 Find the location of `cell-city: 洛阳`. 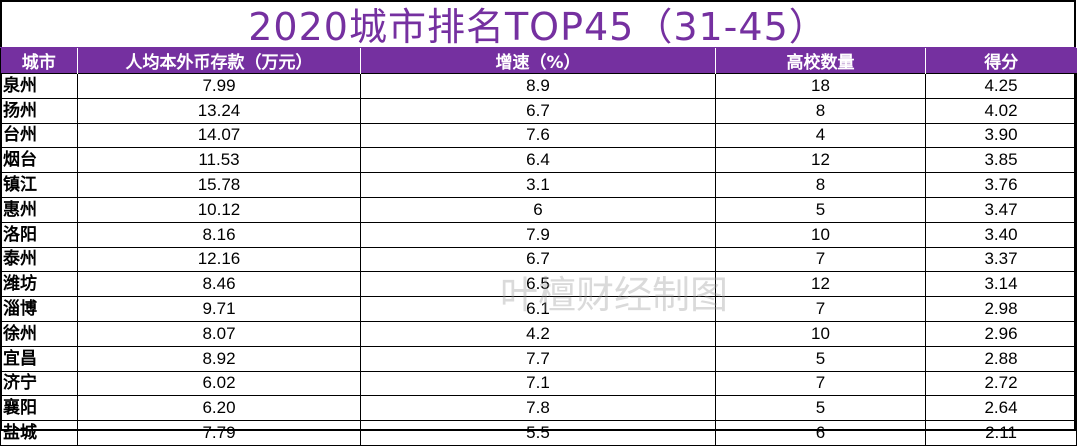

cell-city: 洛阳 is located at coordinates (39, 234).